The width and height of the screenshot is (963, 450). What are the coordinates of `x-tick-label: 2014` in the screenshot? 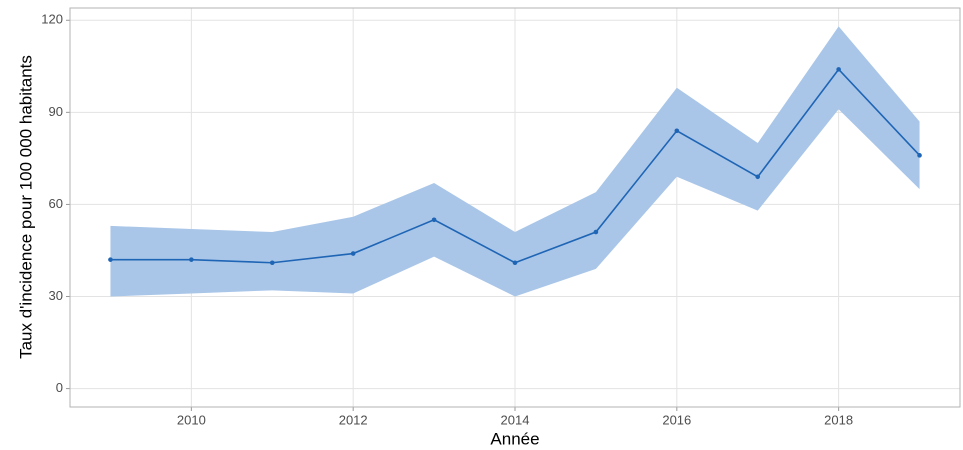 It's located at (515, 419).